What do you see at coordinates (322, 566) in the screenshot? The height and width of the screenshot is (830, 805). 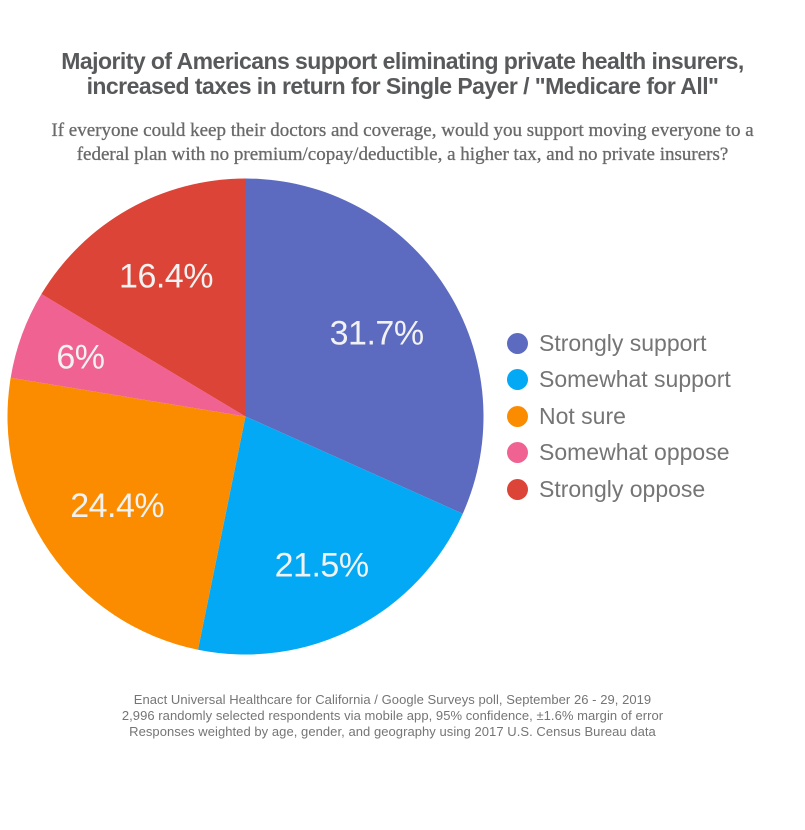 I see `svg-text: 21.5%` at bounding box center [322, 566].